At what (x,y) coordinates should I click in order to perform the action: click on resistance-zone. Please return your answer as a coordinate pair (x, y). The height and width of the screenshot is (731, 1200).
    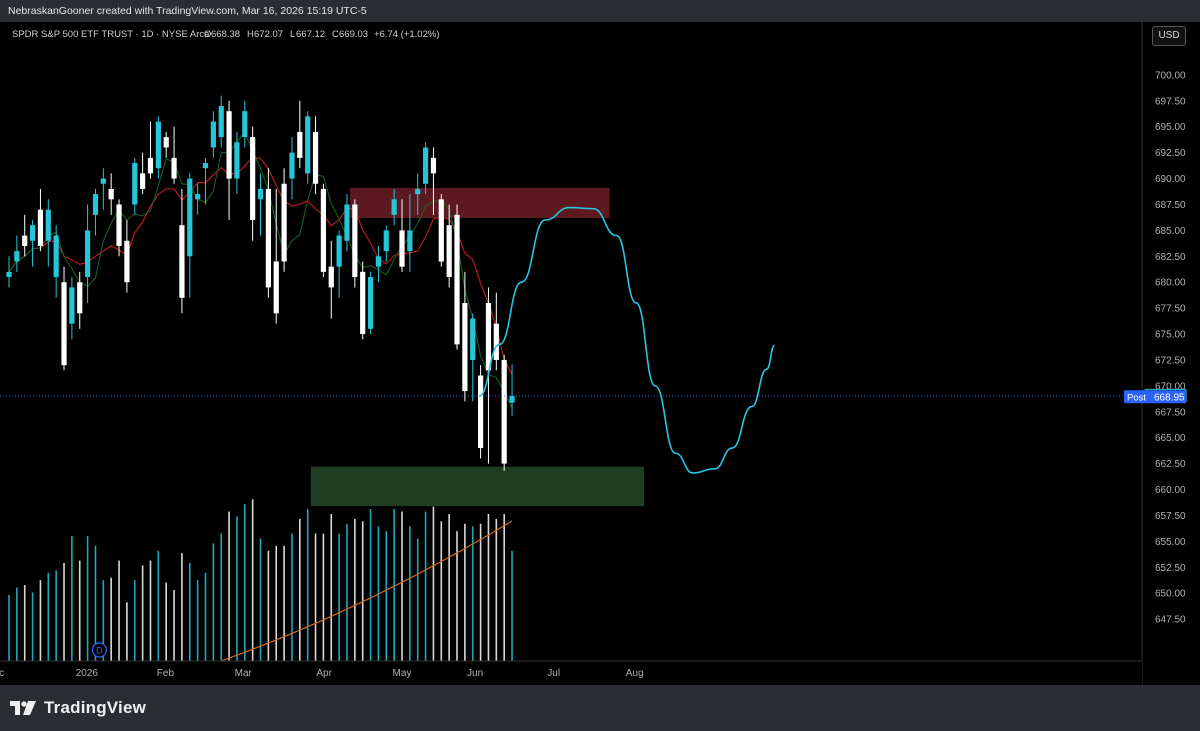
    Looking at the image, I should click on (480, 202).